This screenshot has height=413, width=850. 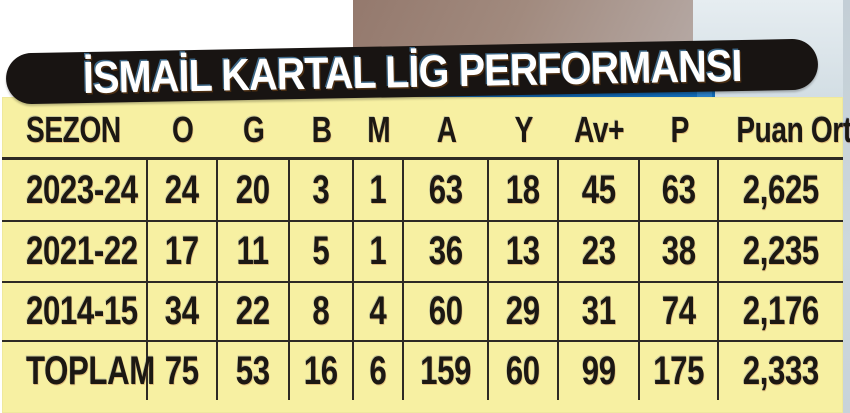 I want to click on cell-value: 24, so click(x=182, y=189).